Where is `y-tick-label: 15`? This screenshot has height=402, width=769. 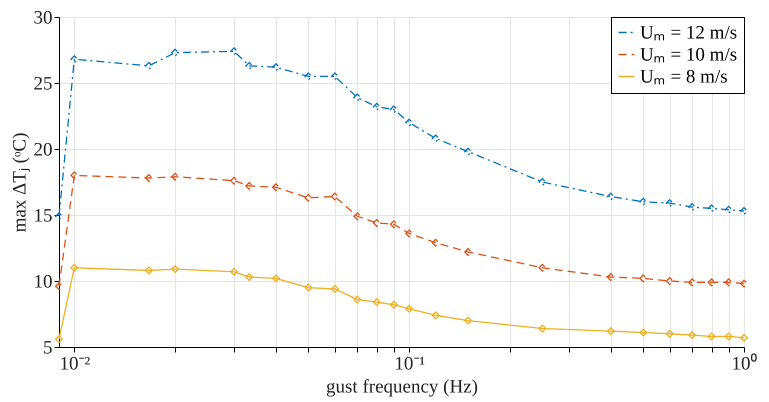 y-tick-label: 15 is located at coordinates (43, 216).